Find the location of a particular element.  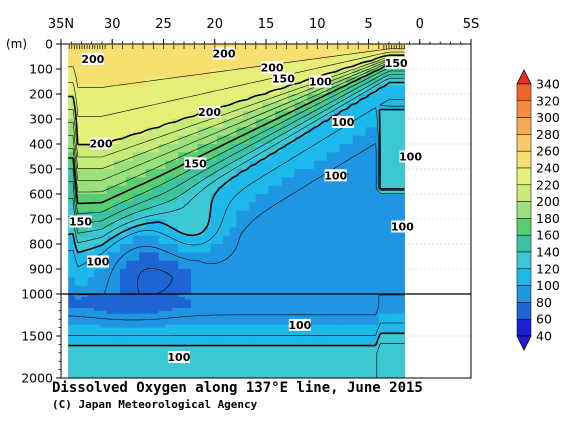

y-tick-label: 400 is located at coordinates (41, 144).